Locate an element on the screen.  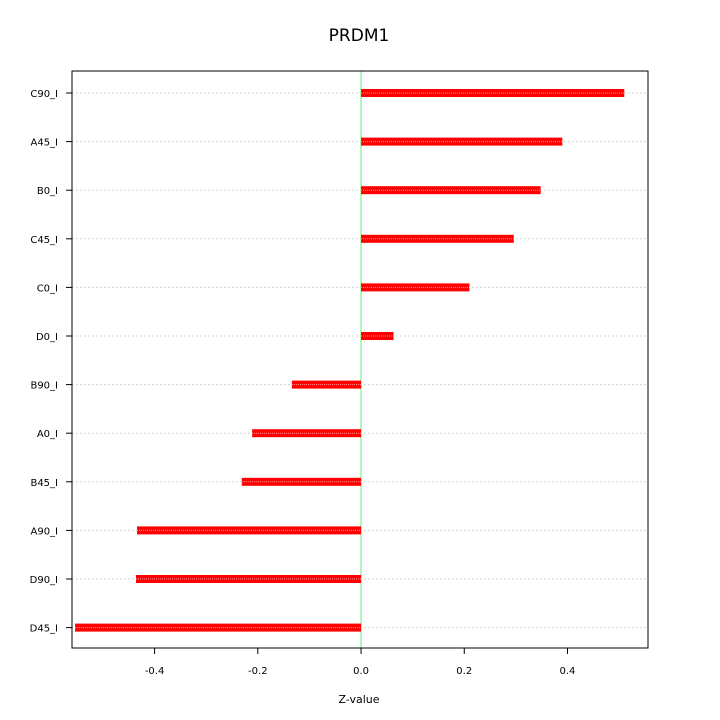
y-tick-label: B90_I is located at coordinates (44, 386).